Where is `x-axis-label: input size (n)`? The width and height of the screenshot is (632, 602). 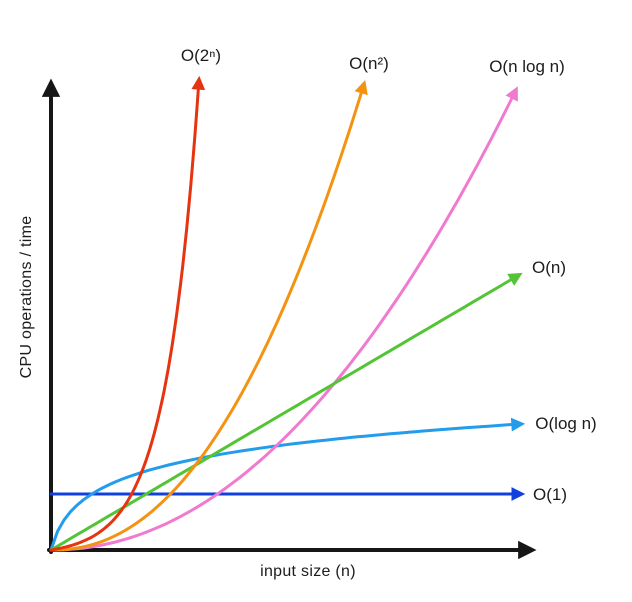 x-axis-label: input size (n) is located at coordinates (308, 571).